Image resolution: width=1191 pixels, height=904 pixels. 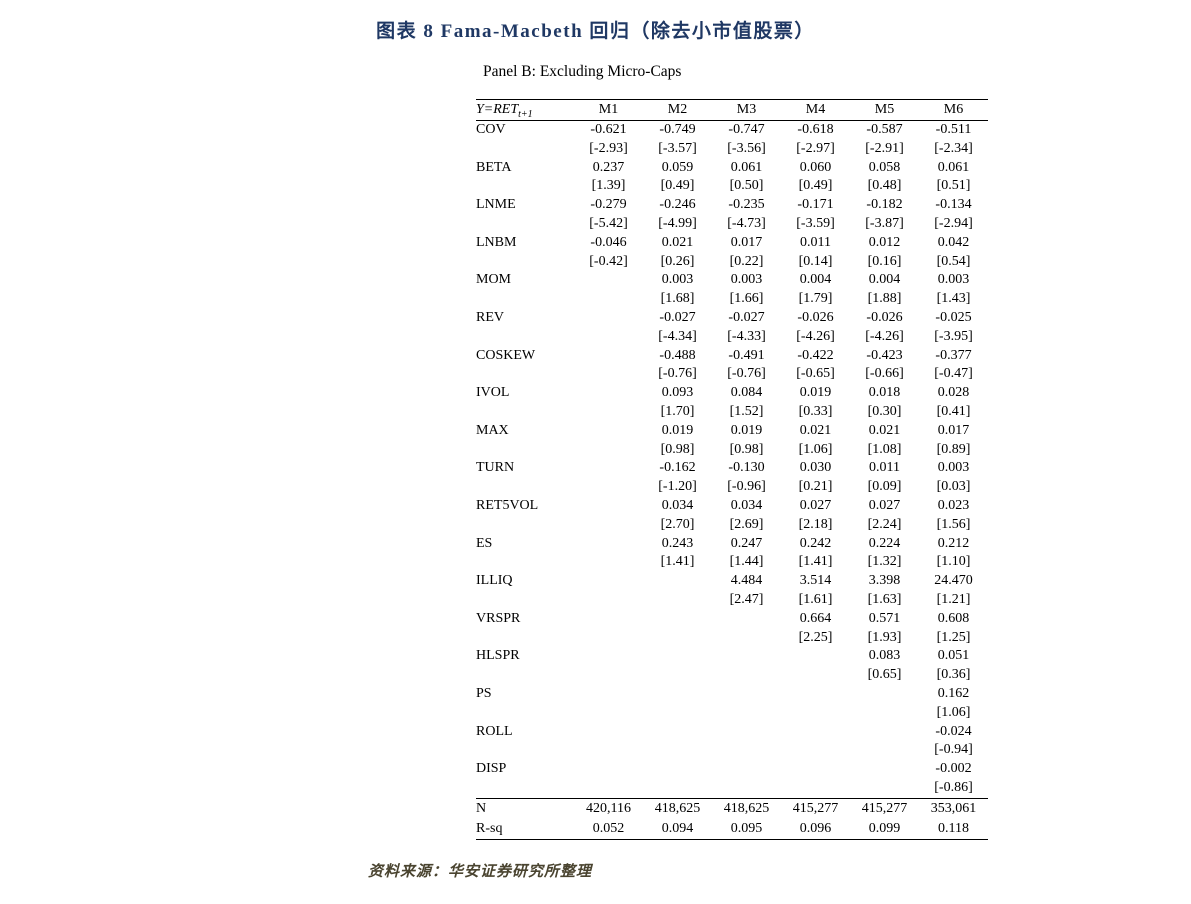 What do you see at coordinates (815, 317) in the screenshot?
I see `coef-cell: -0.026` at bounding box center [815, 317].